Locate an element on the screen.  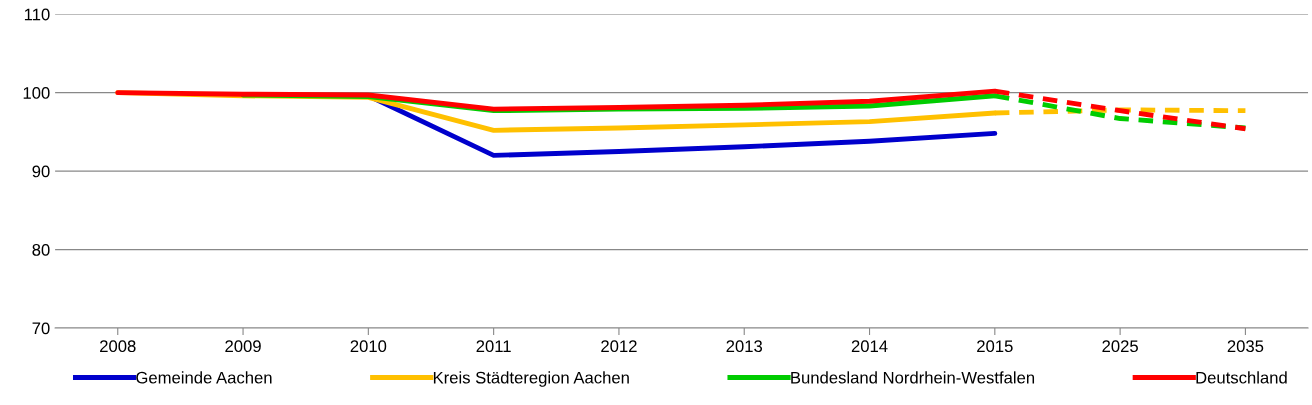
x-tick-label: 2014 is located at coordinates (869, 346).